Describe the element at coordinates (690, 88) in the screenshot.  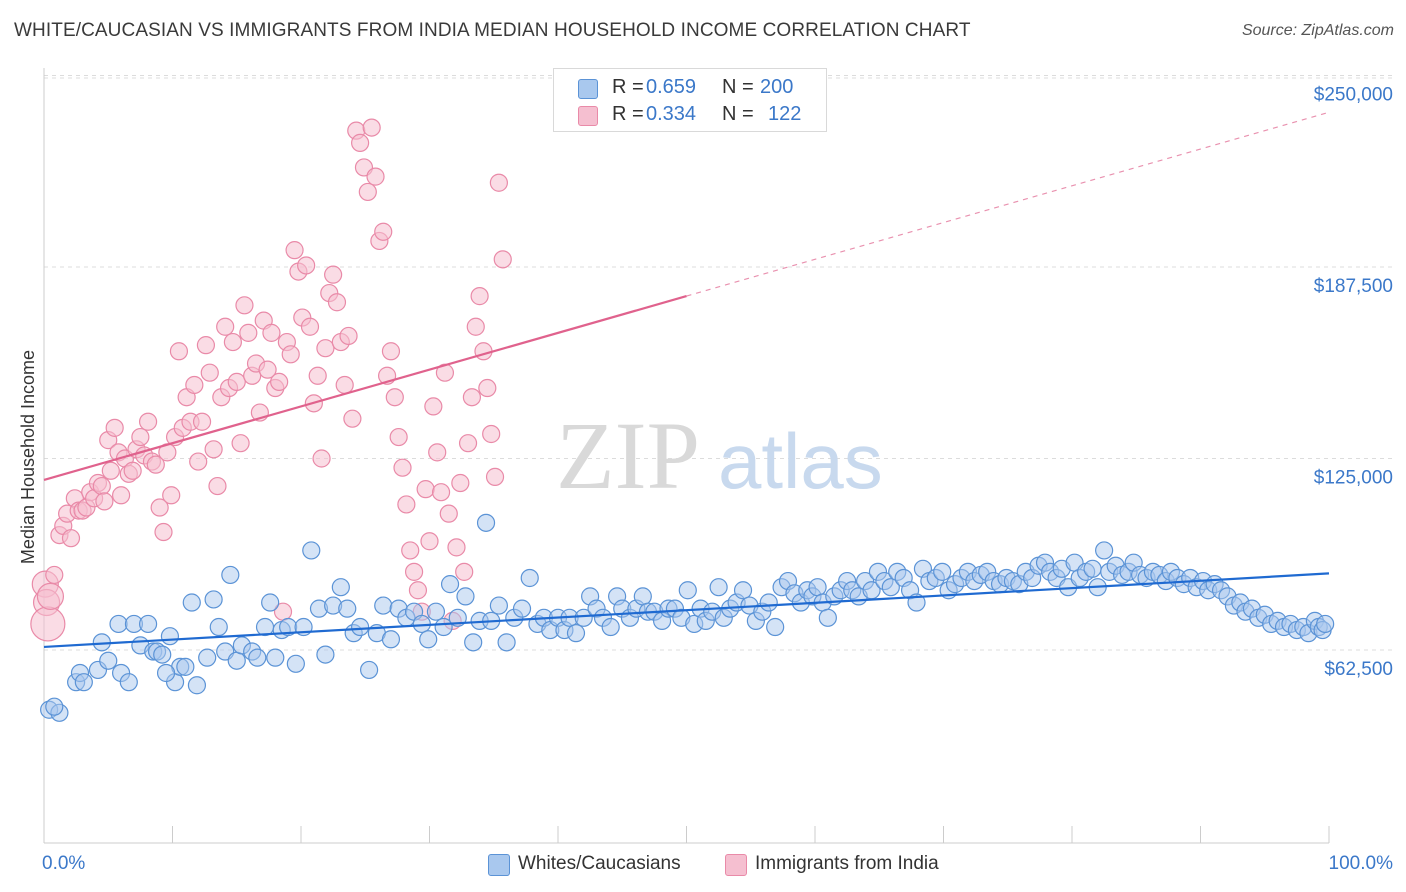
I see `legend-row-whites: R = 0.659 N = 200` at that location.